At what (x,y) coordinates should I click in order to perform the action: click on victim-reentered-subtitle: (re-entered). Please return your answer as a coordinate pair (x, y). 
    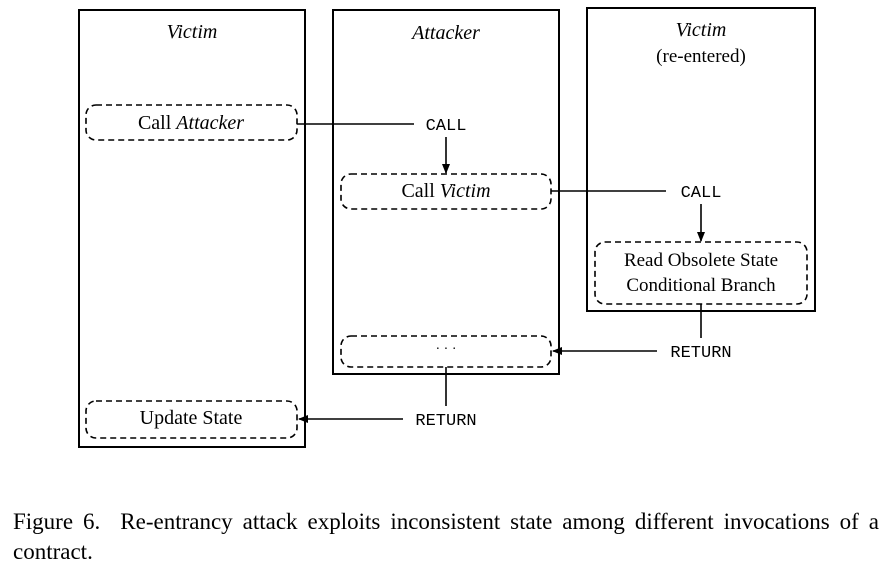
    Looking at the image, I should click on (701, 56).